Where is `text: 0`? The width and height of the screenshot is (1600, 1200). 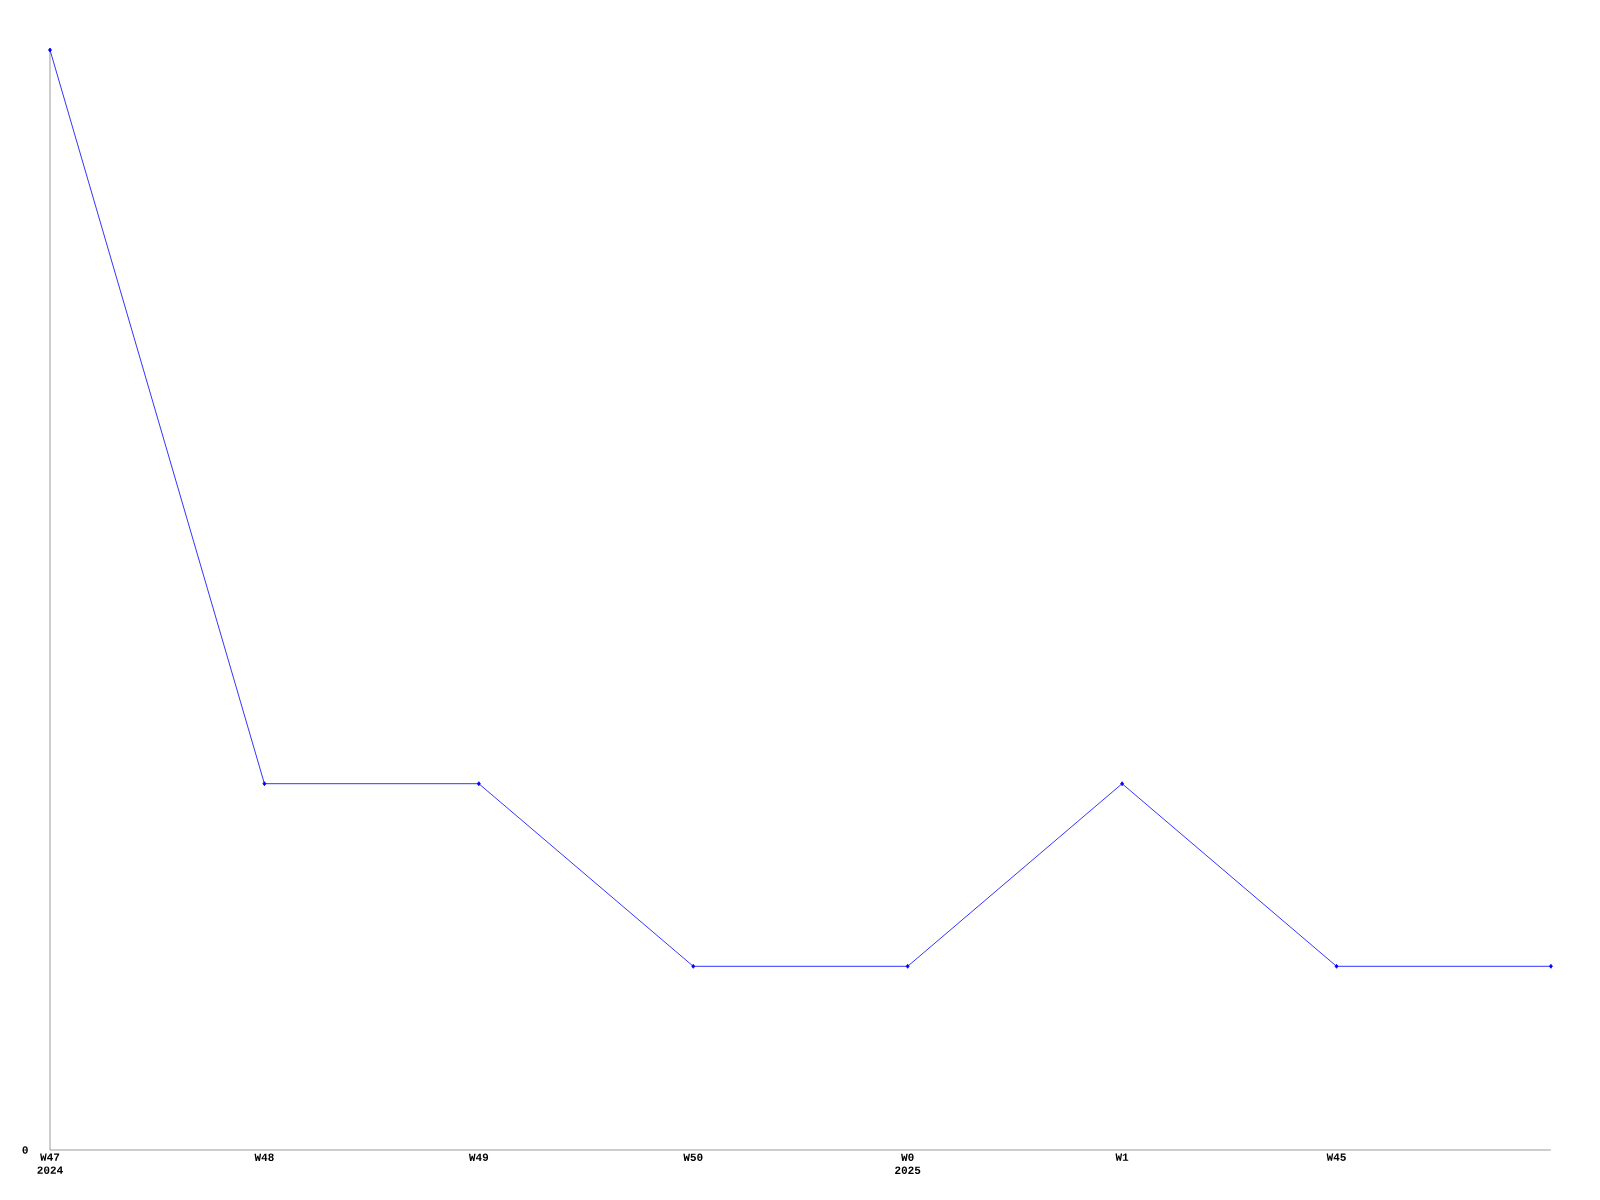
text: 0 is located at coordinates (25, 1150).